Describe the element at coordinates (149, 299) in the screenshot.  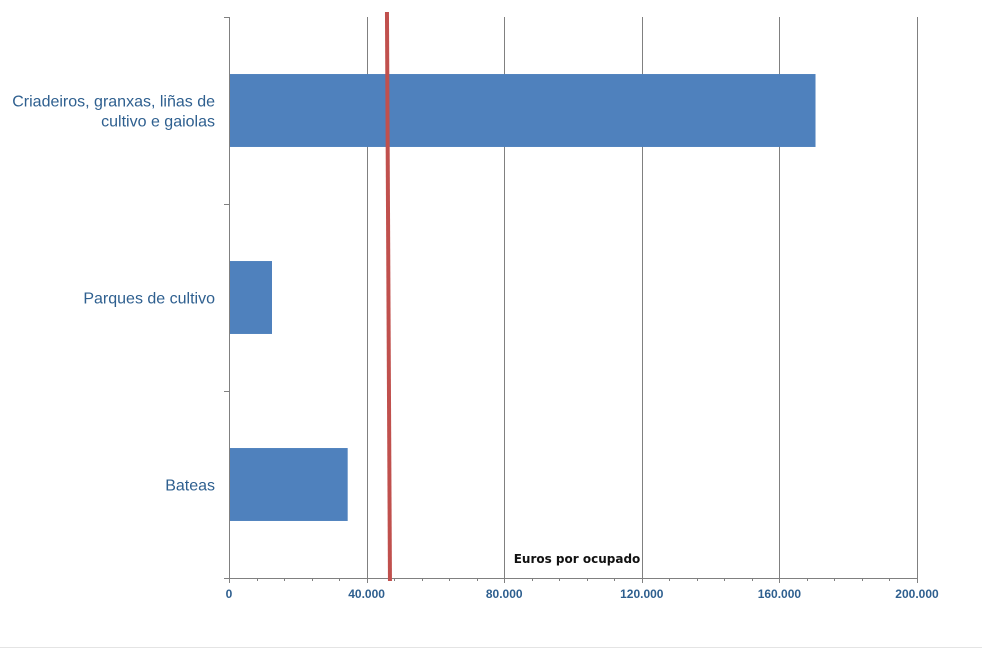
I see `category-label: Parques de cultivo` at that location.